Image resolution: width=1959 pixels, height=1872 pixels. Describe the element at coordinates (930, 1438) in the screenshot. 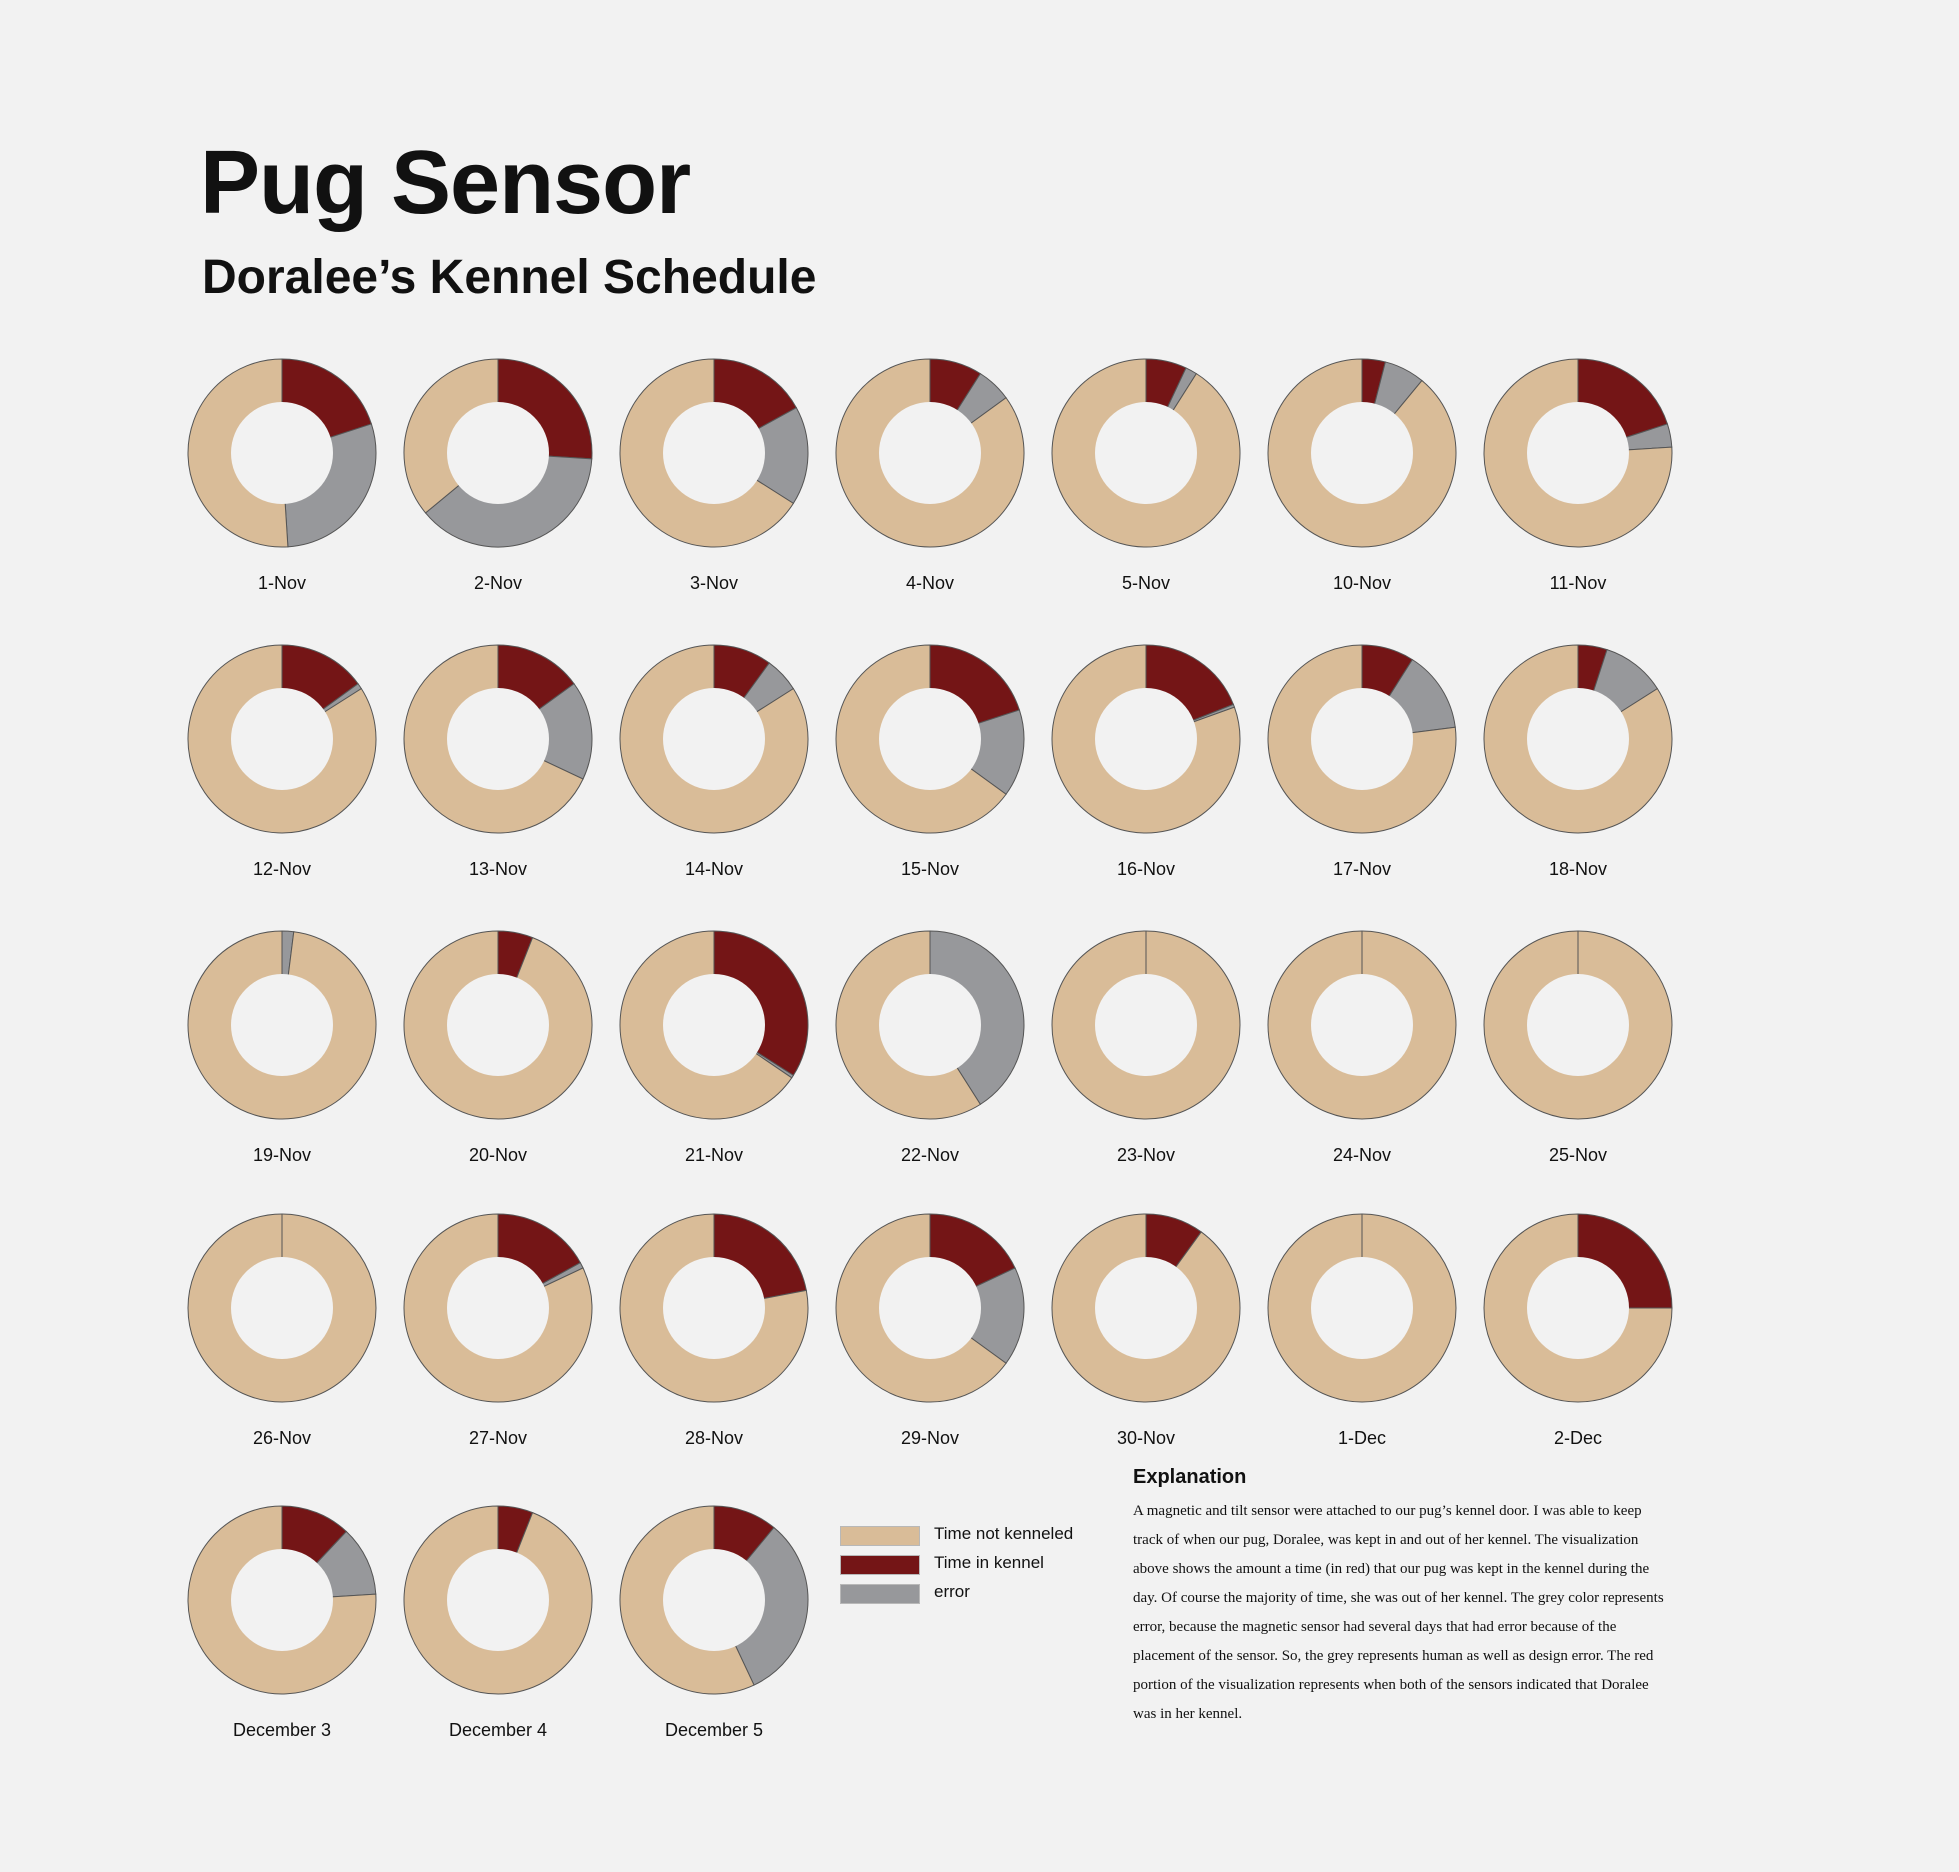

I see `day-label: 29-Nov` at that location.